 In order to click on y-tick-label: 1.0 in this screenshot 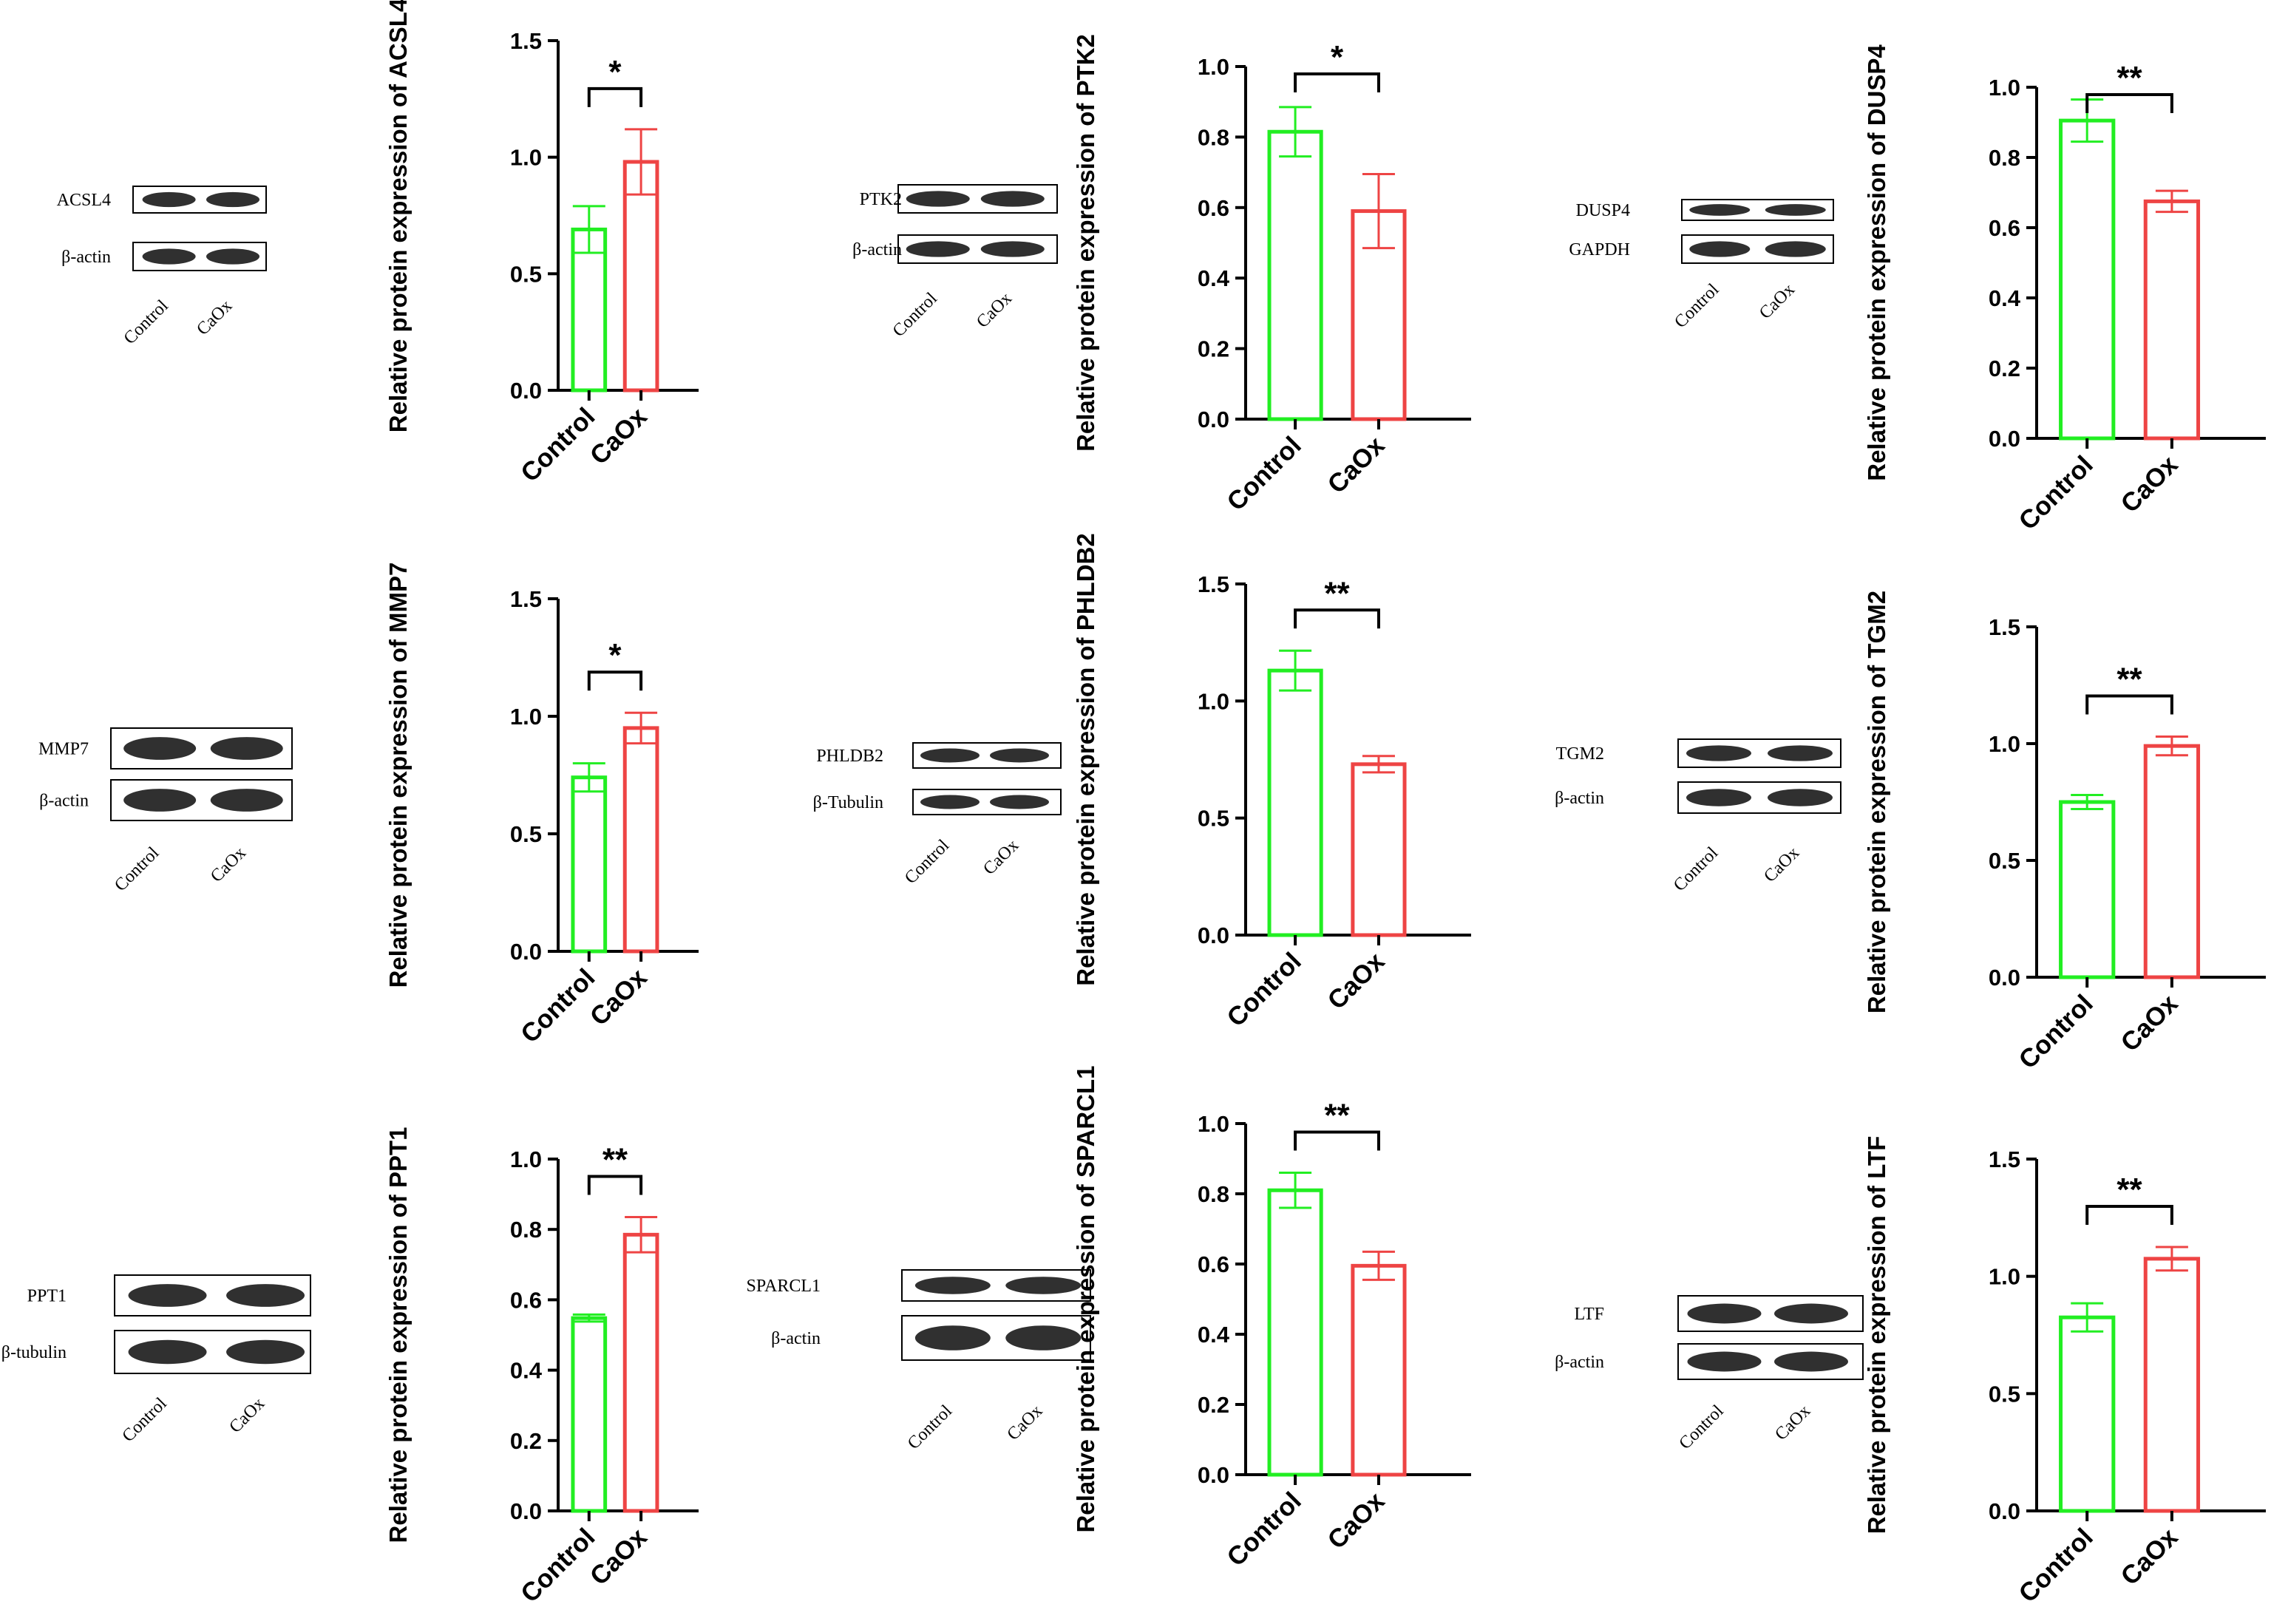, I will do `click(1213, 67)`.